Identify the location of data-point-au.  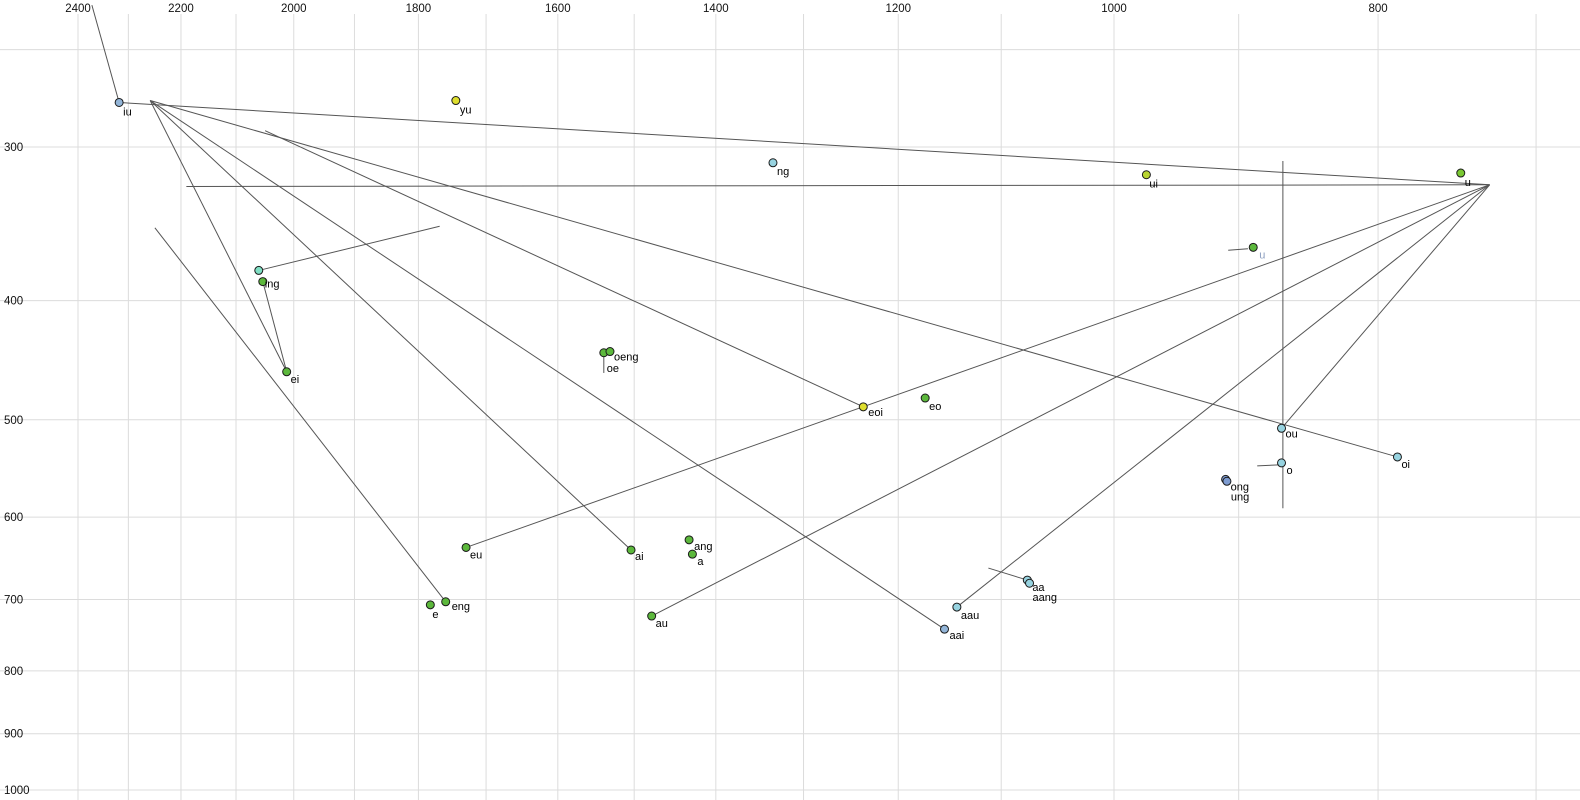
(652, 616).